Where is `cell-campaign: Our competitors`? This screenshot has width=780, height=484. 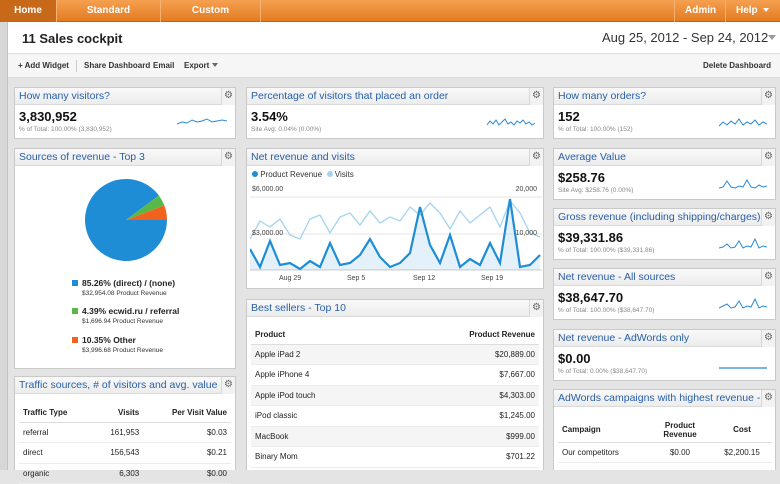
cell-campaign: Our competitors is located at coordinates (603, 452).